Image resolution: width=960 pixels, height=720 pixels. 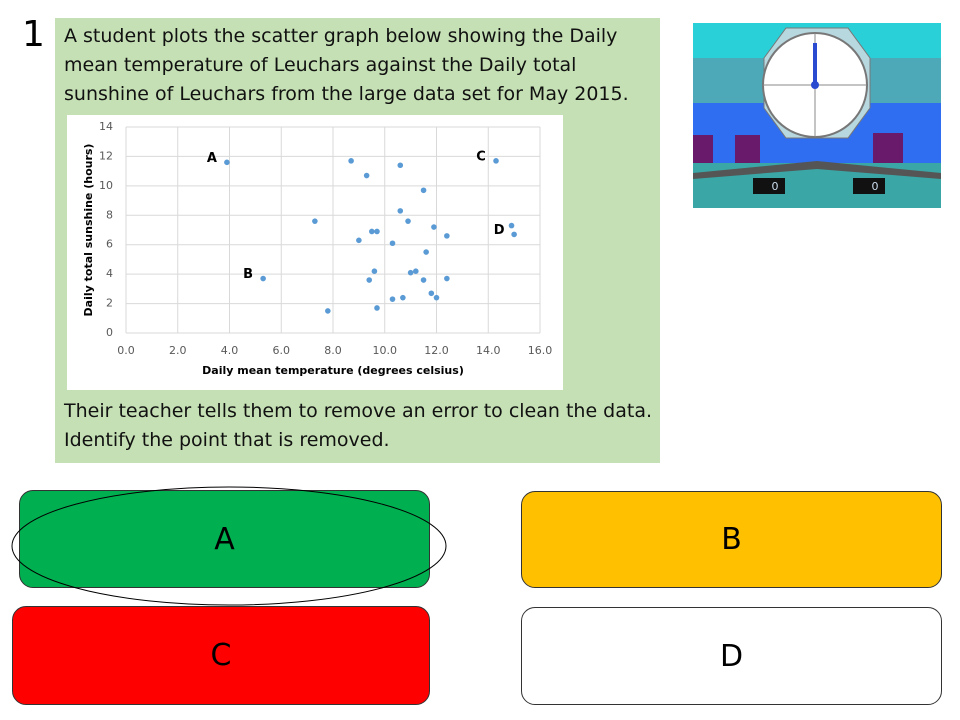 What do you see at coordinates (126, 350) in the screenshot?
I see `x-tick-label: 0.0` at bounding box center [126, 350].